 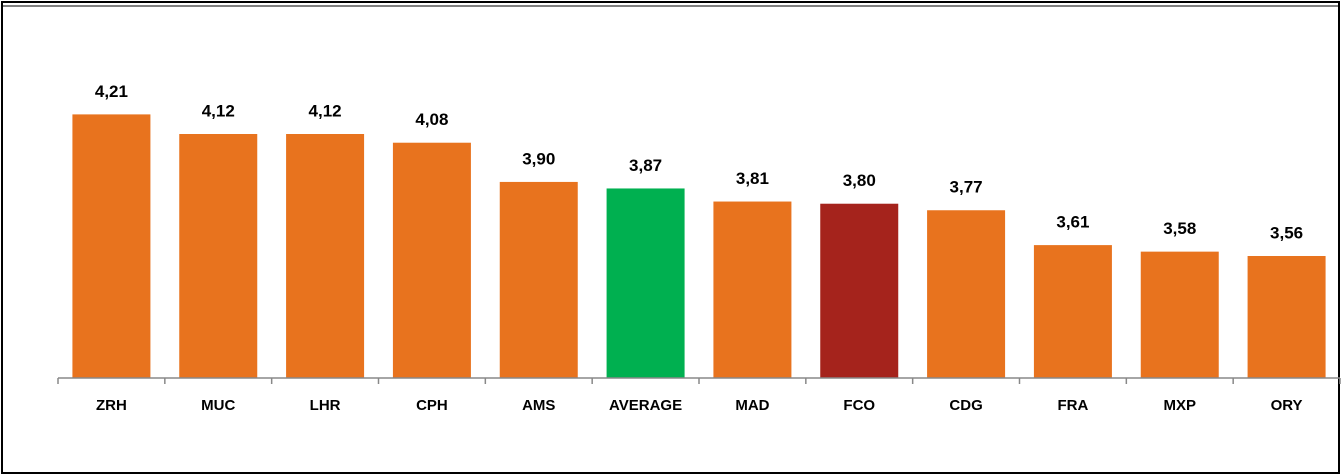 I want to click on x-tick-label: CPH, so click(x=432, y=405).